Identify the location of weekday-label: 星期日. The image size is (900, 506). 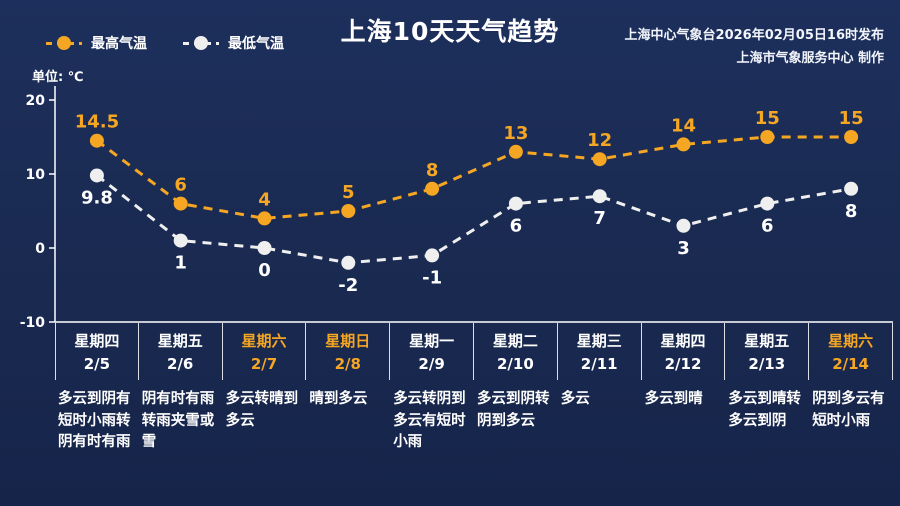
(348, 341).